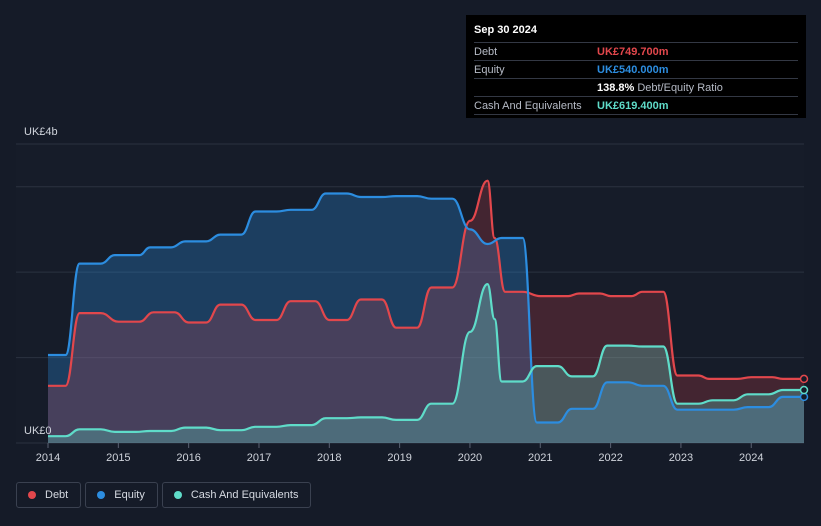  Describe the element at coordinates (57, 495) in the screenshot. I see `legend-debt-label: Debt` at that location.